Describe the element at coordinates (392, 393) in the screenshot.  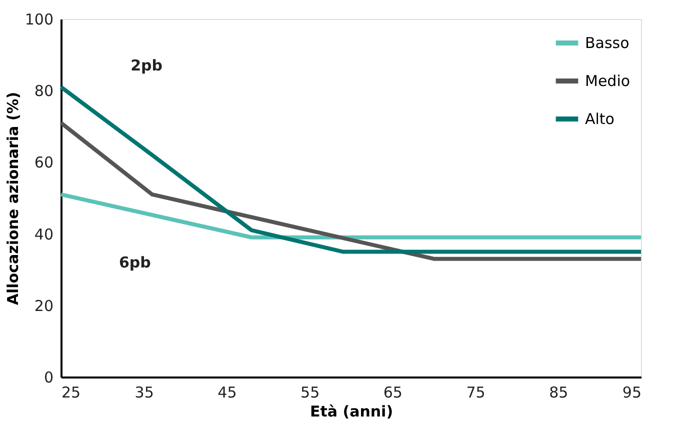
I see `x-tick-label: 65` at that location.